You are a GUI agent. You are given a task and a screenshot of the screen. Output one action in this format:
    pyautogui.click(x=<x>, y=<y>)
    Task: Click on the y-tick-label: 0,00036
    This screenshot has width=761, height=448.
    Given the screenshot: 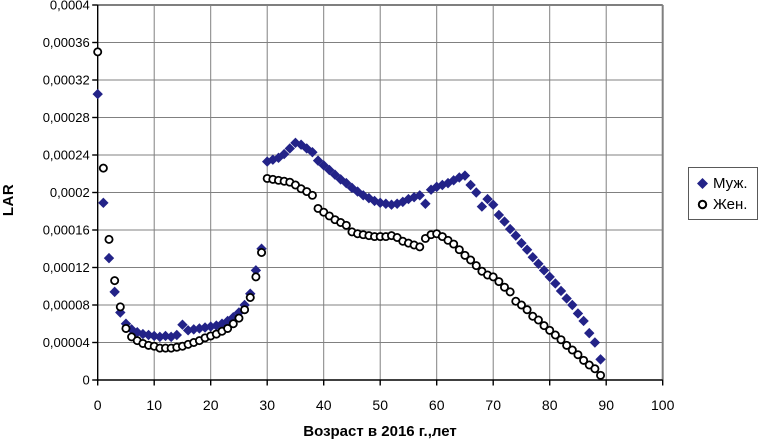 What is the action you would take?
    pyautogui.click(x=66, y=42)
    